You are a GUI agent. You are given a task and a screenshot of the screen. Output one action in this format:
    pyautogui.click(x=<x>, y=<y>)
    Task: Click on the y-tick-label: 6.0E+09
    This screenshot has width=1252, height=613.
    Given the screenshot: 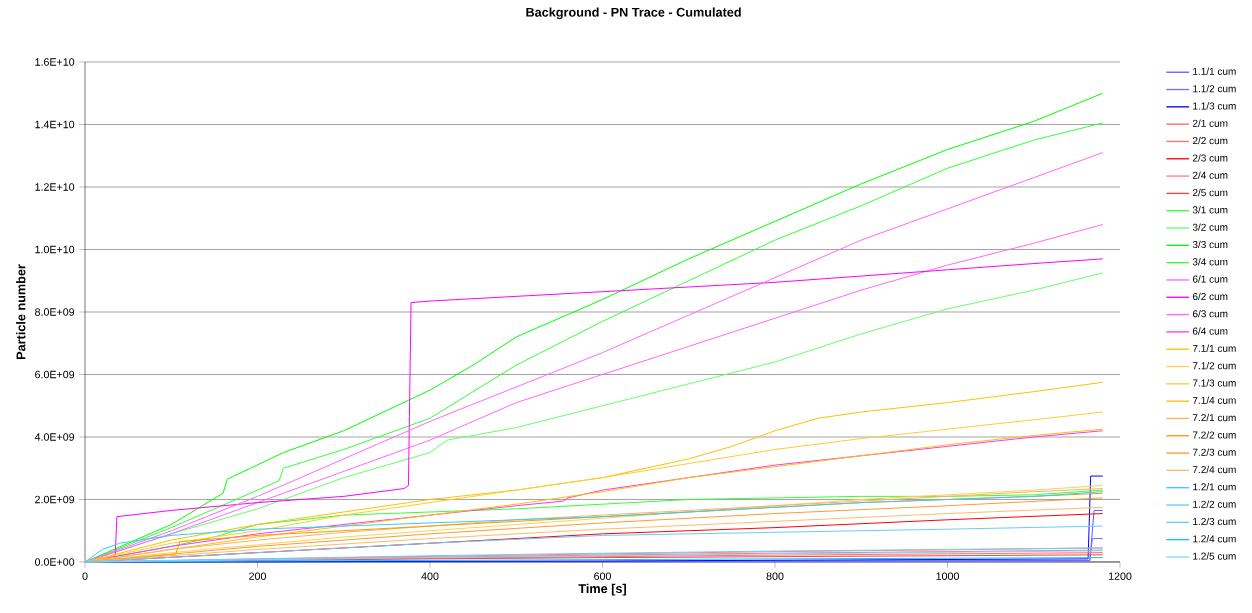 What is the action you would take?
    pyautogui.click(x=55, y=374)
    